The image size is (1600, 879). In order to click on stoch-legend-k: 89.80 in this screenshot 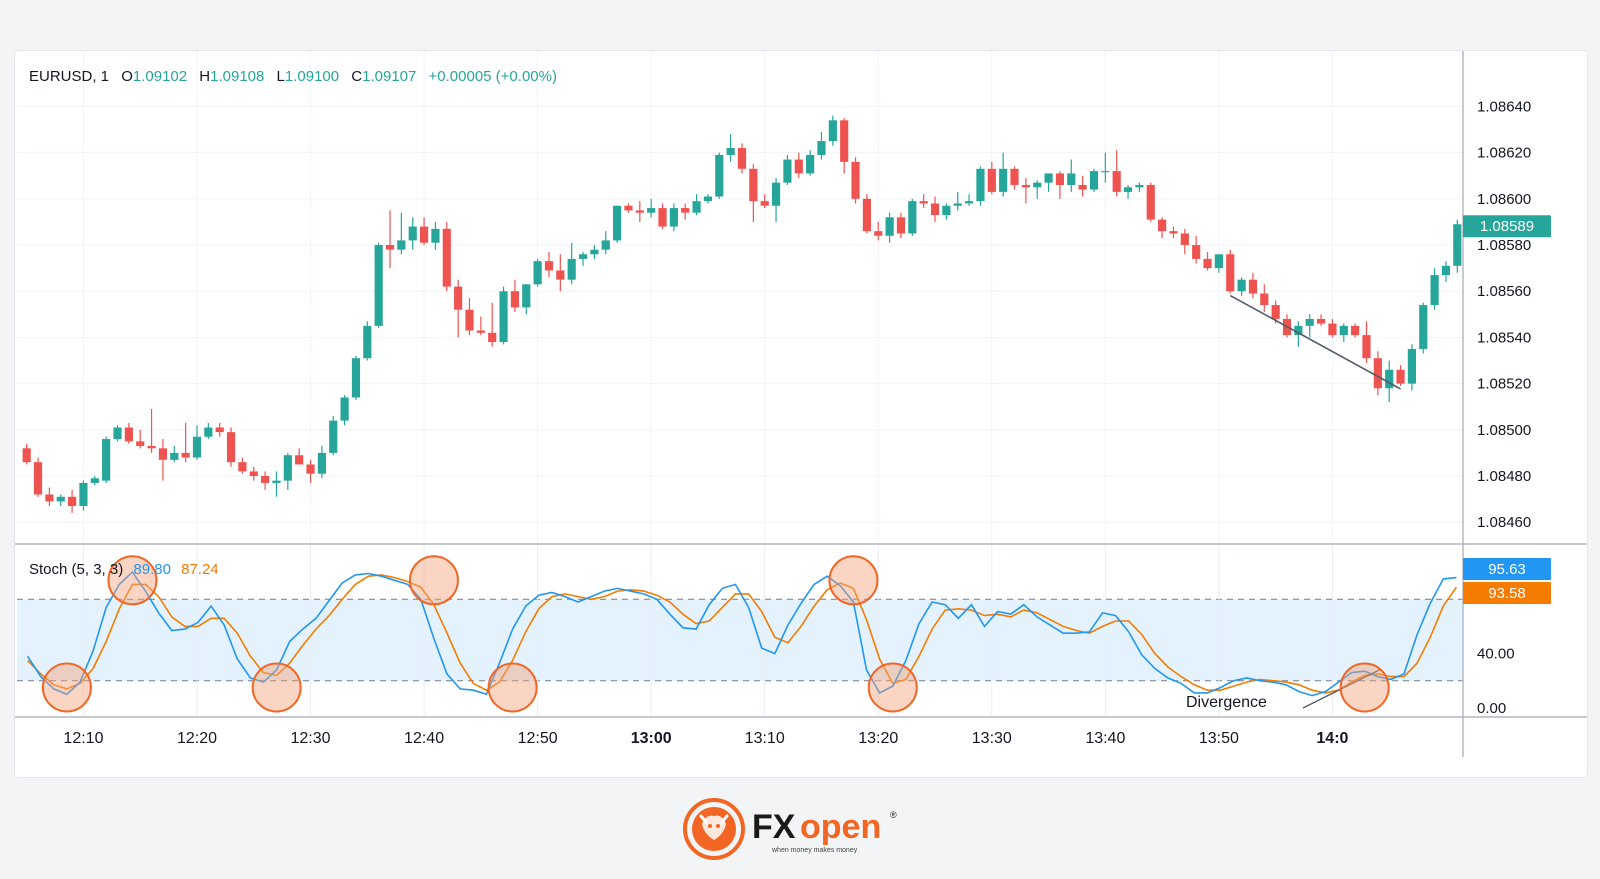, I will do `click(152, 569)`.